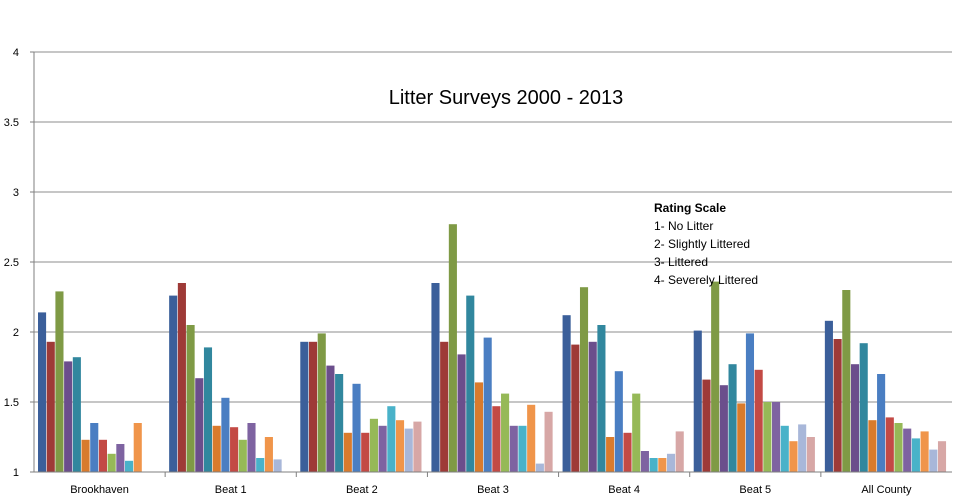 The image size is (973, 504). What do you see at coordinates (681, 262) in the screenshot?
I see `rating-scale-line-3: 3- Littered` at bounding box center [681, 262].